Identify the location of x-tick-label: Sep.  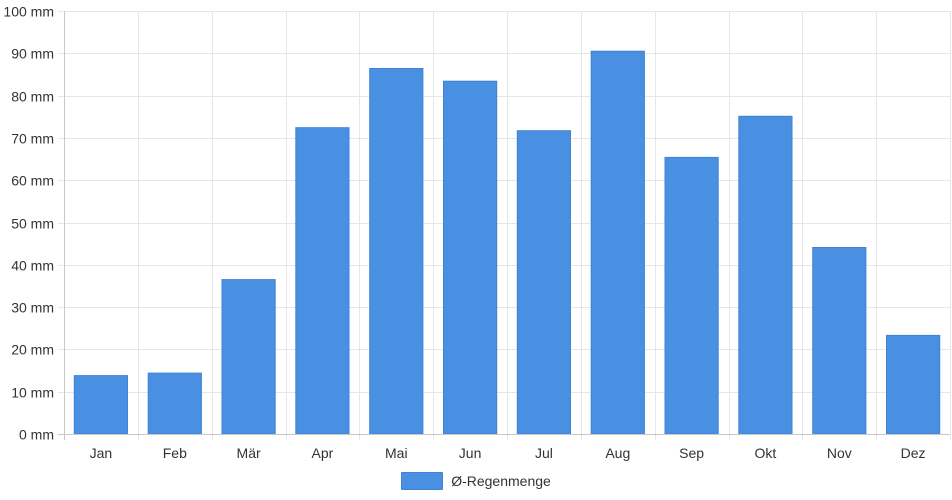
(691, 453).